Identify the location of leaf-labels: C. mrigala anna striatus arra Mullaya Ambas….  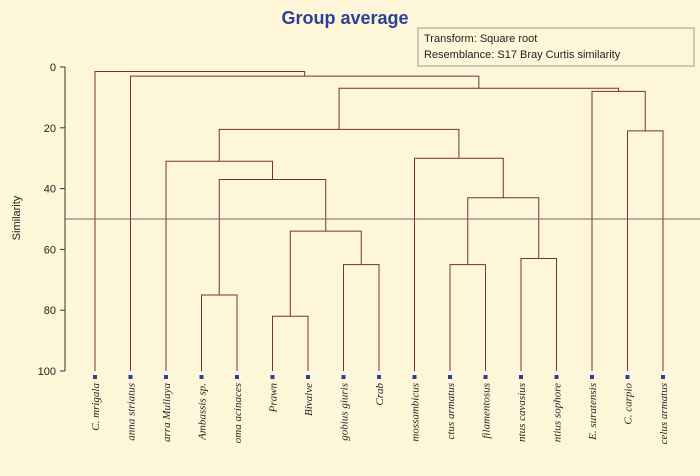
(380, 409).